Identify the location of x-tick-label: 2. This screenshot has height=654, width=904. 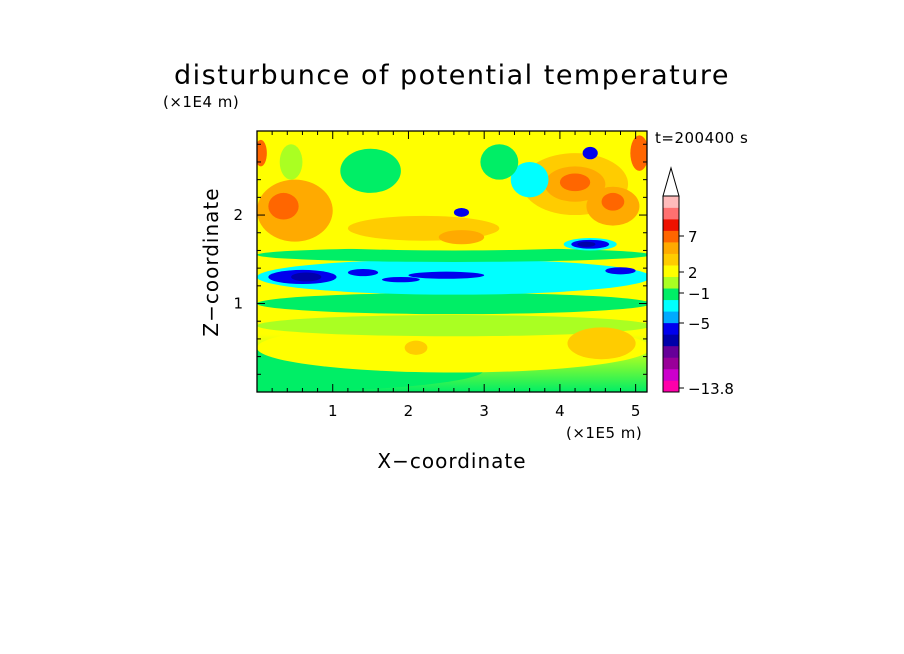
(409, 411).